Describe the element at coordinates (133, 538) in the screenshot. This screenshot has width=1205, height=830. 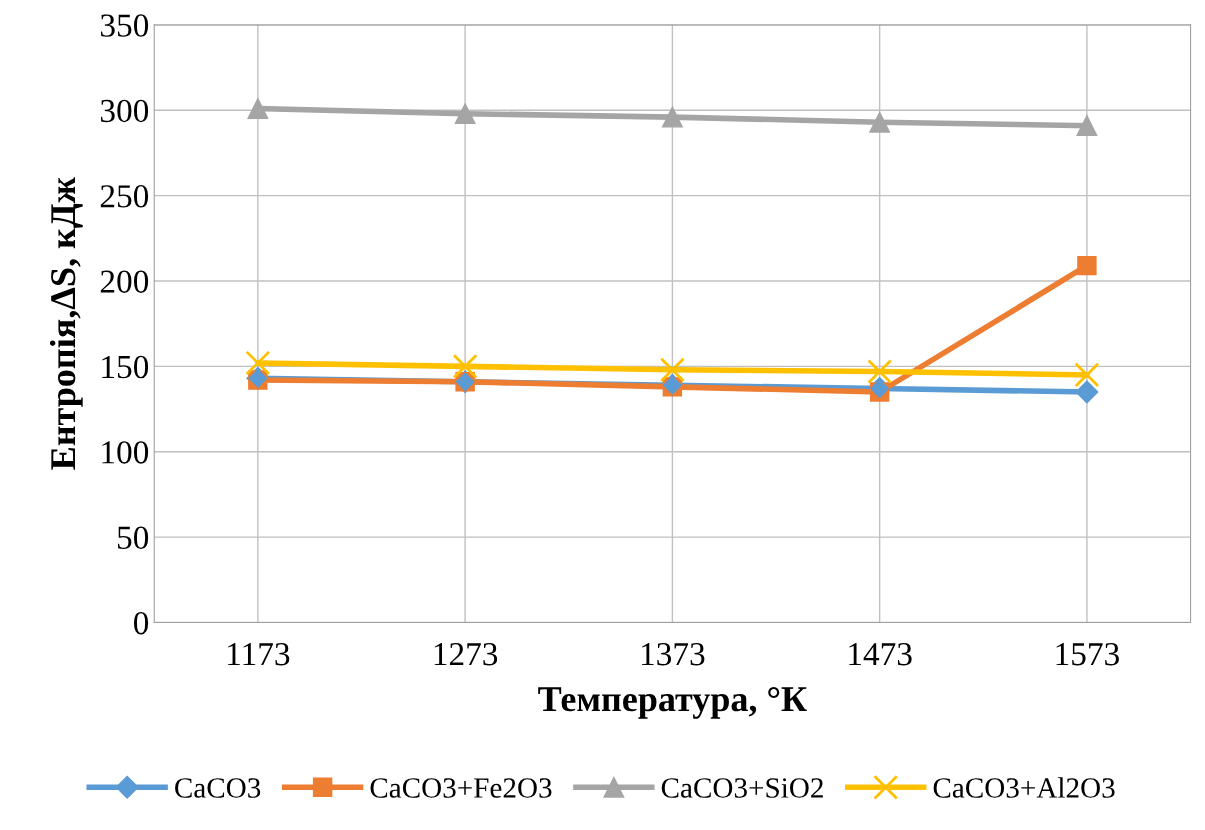
I see `y-tick-label: 50` at that location.